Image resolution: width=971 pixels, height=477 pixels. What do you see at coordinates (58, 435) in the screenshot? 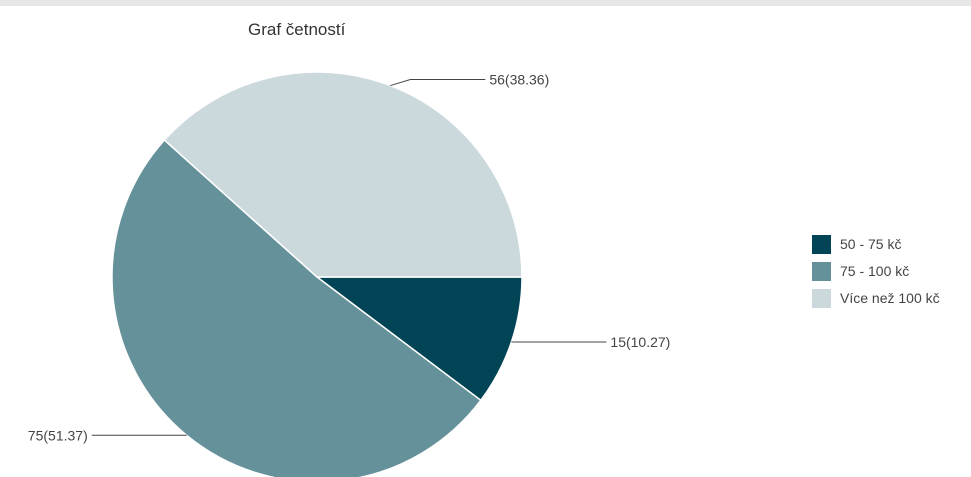
I see `data-label: 75(51.37)` at bounding box center [58, 435].